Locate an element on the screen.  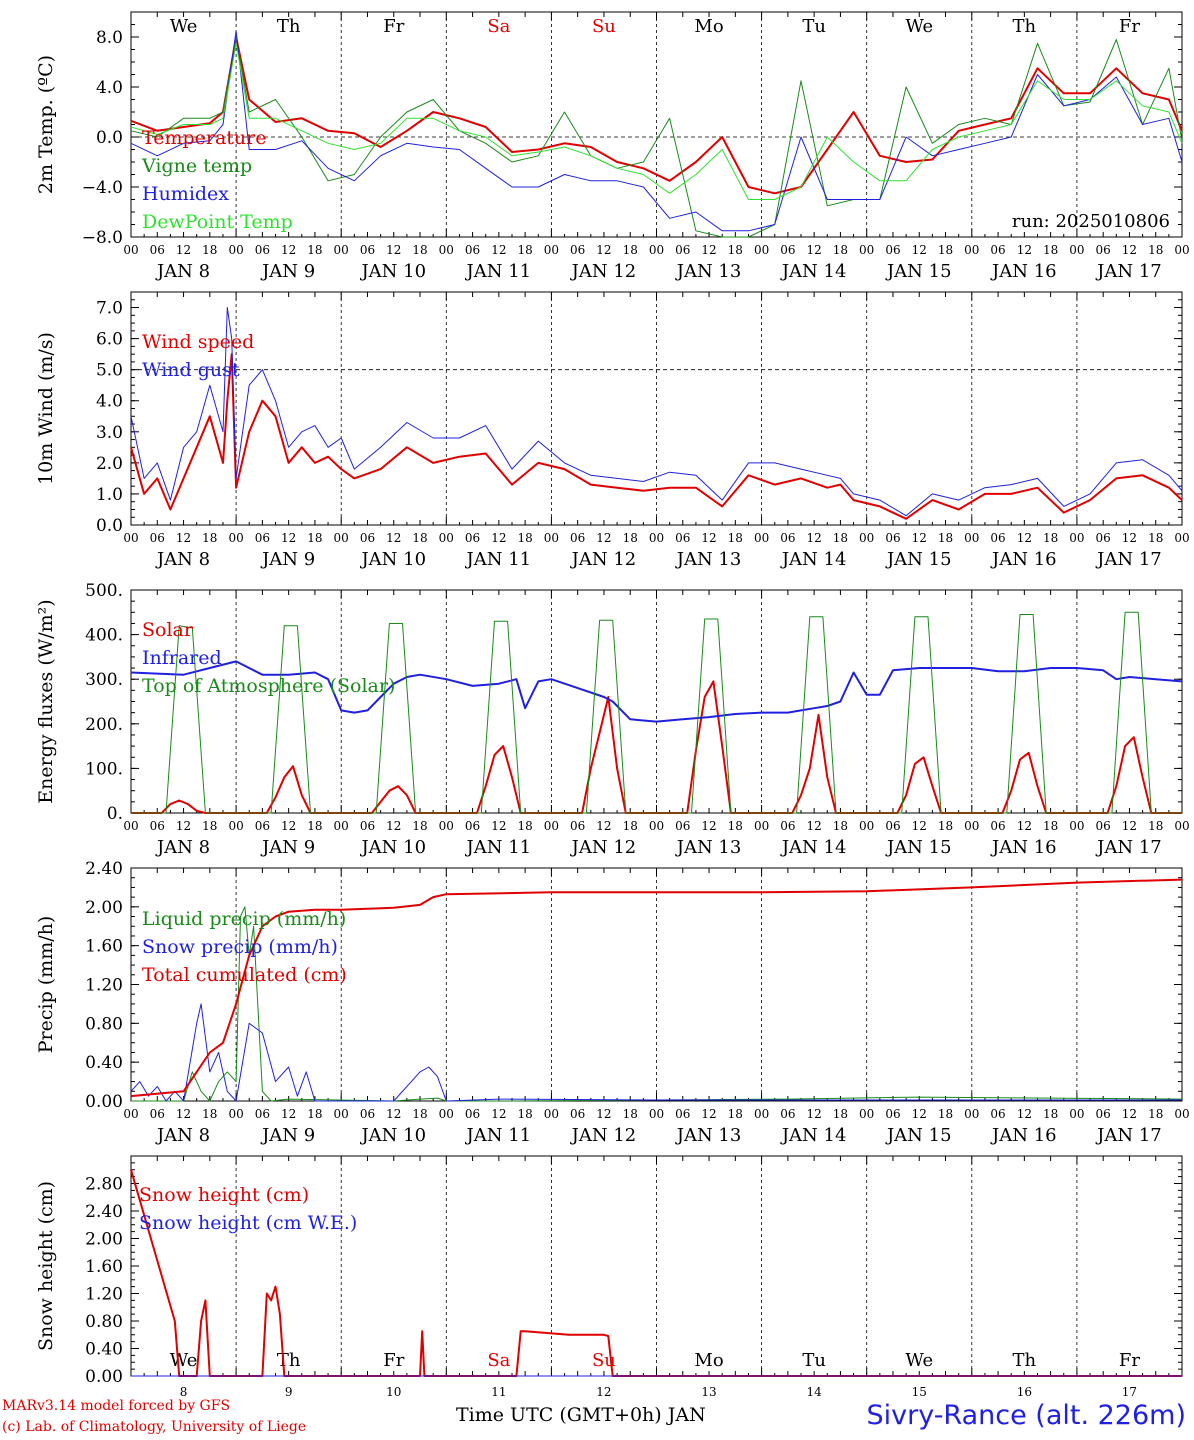
y-tick-label: 500. is located at coordinates (104, 591).